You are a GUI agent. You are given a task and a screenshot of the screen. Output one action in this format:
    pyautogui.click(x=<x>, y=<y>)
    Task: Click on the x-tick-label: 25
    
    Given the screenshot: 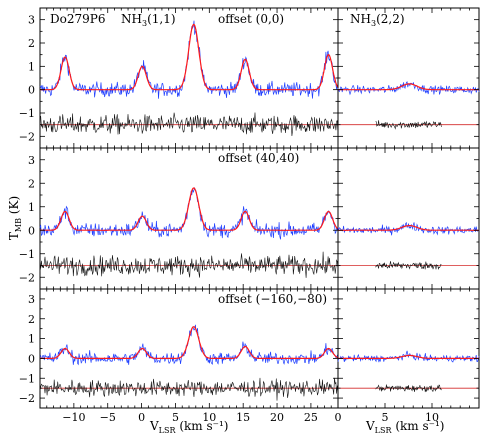 What is the action you would take?
    pyautogui.click(x=311, y=417)
    